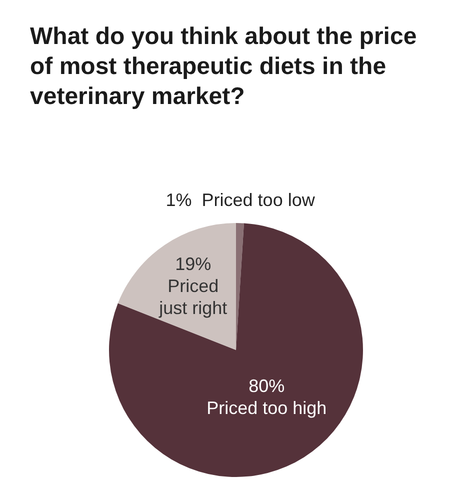 The width and height of the screenshot is (455, 500). Describe the element at coordinates (266, 386) in the screenshot. I see `data-label: 80%` at that location.